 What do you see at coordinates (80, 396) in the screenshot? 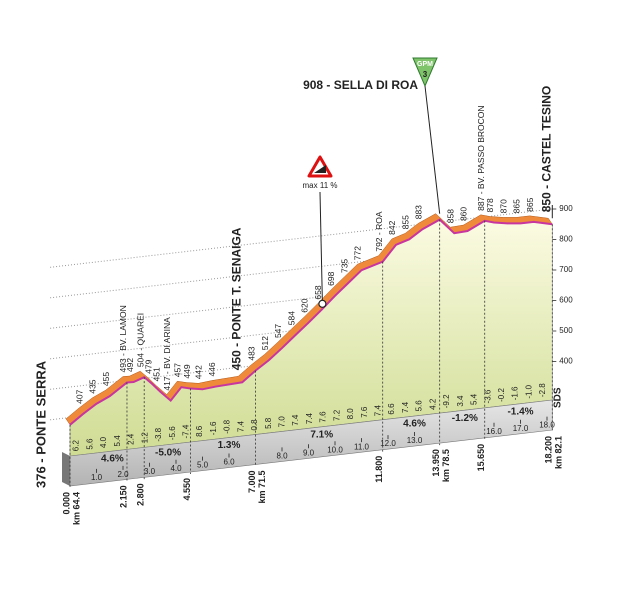
I see `spot-label: 407` at bounding box center [80, 396].